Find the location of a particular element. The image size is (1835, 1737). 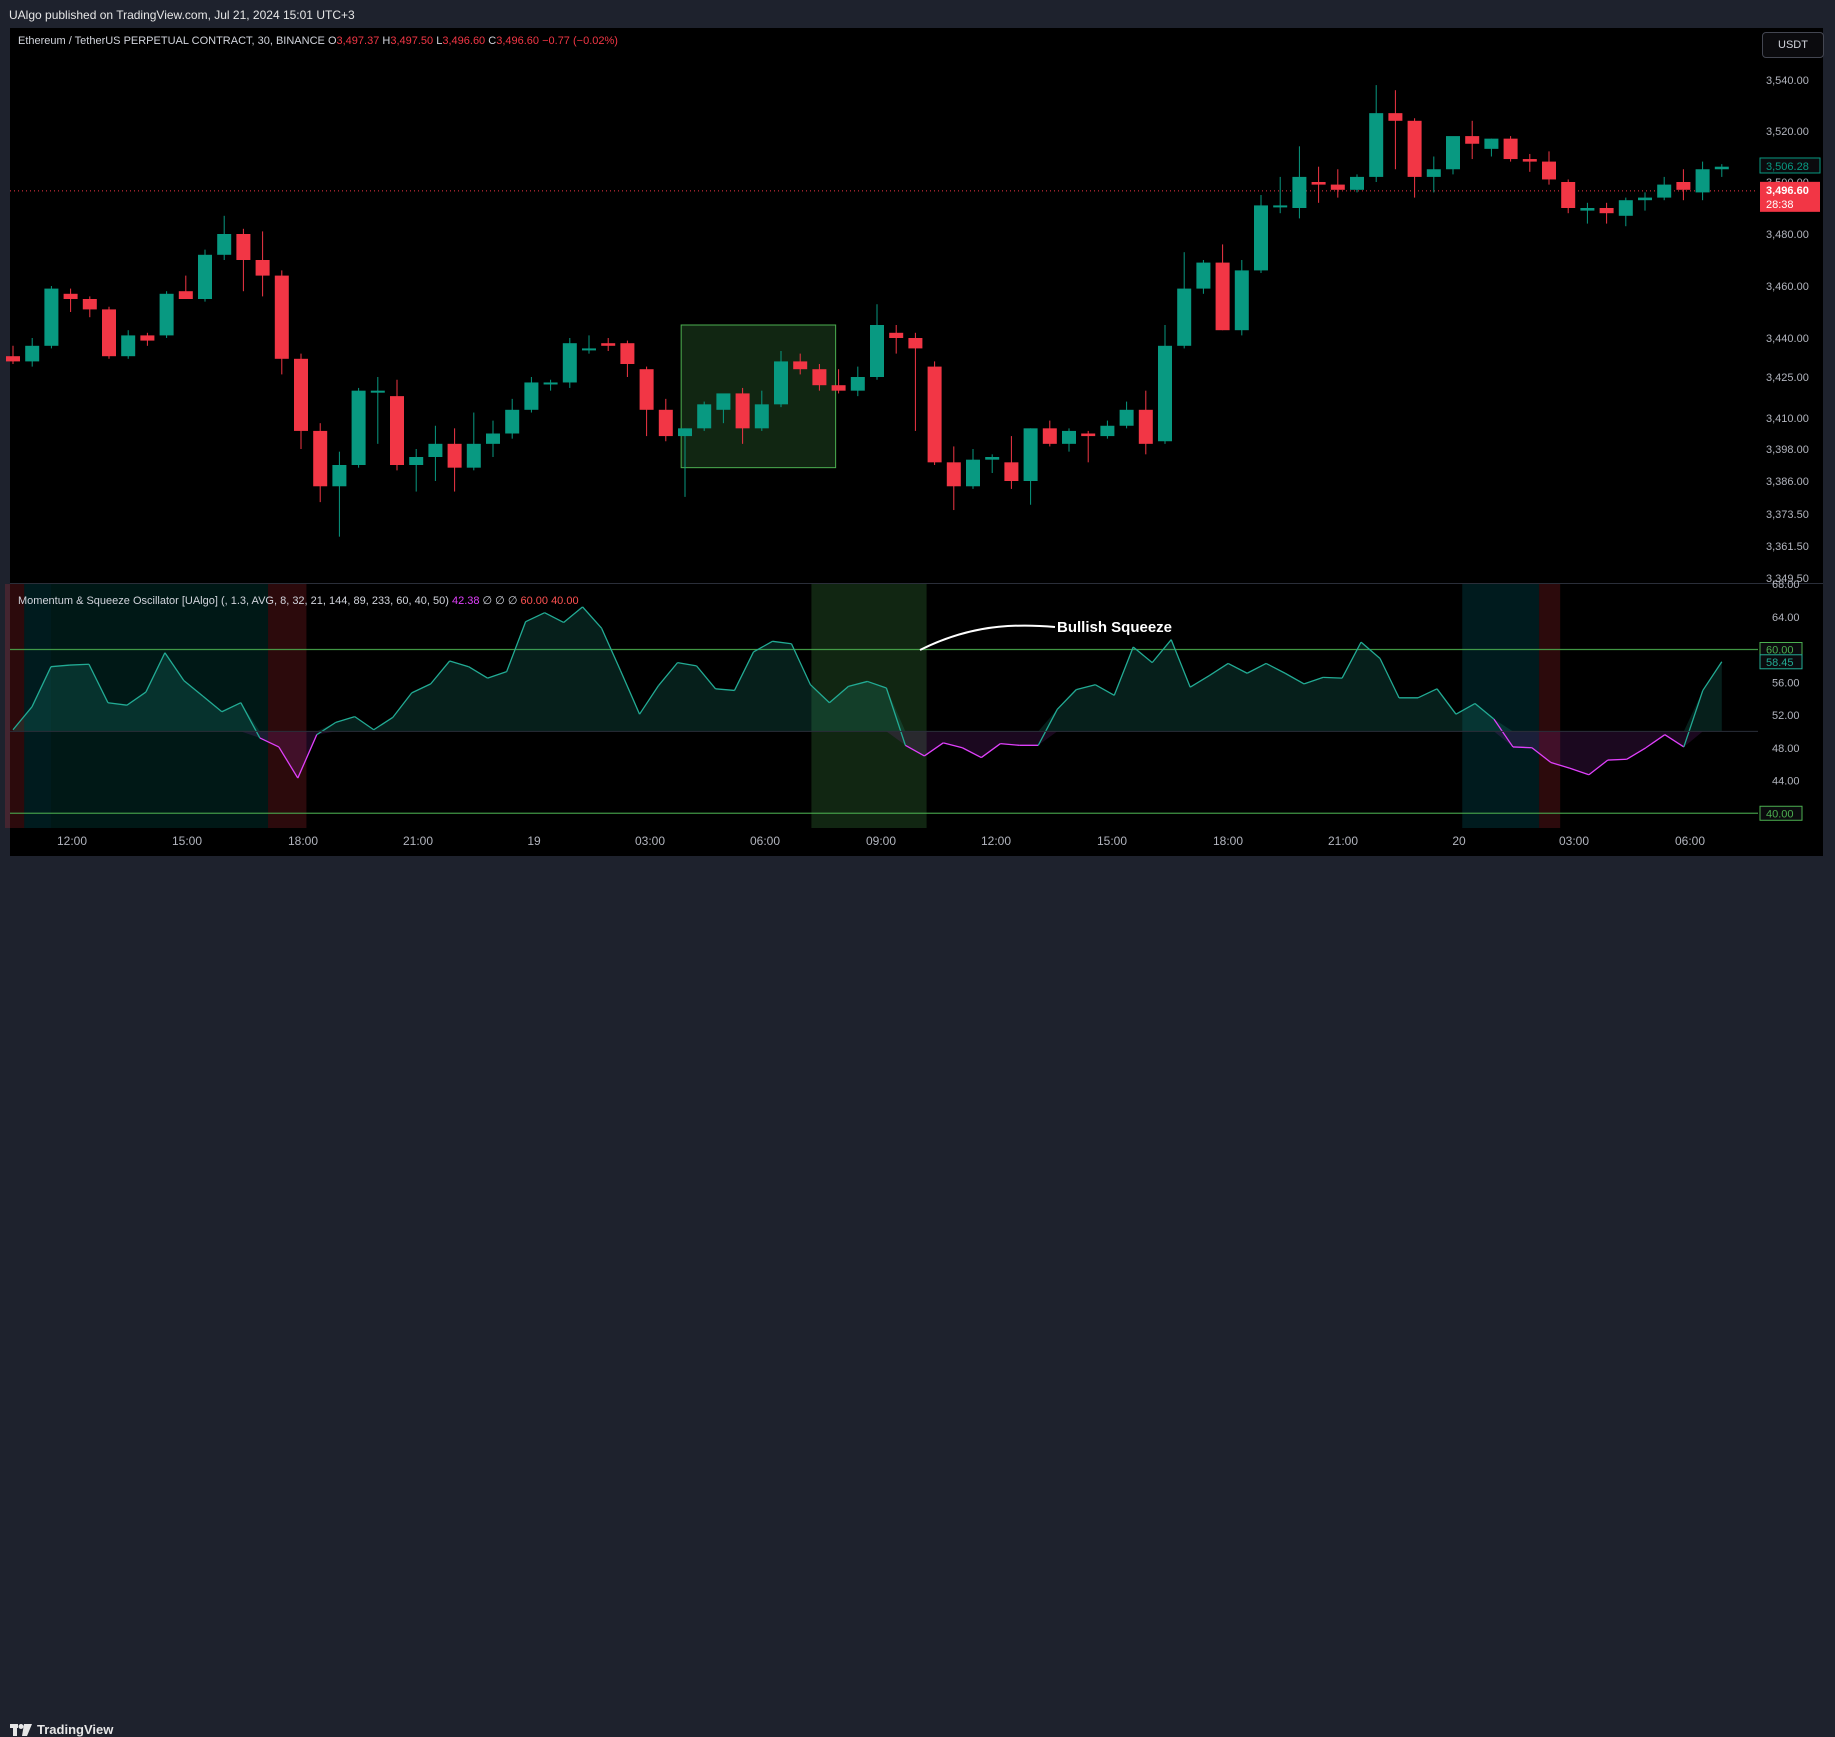

oscillator-pane is located at coordinates (884, 706).